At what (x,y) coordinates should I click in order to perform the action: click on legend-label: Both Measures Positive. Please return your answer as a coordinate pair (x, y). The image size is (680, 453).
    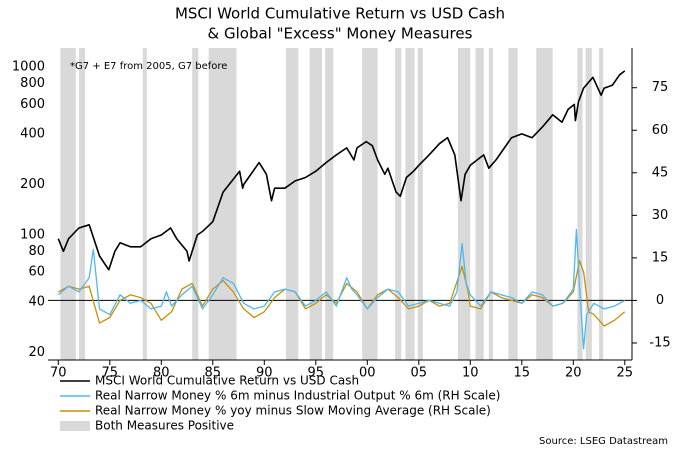
    Looking at the image, I should click on (164, 426).